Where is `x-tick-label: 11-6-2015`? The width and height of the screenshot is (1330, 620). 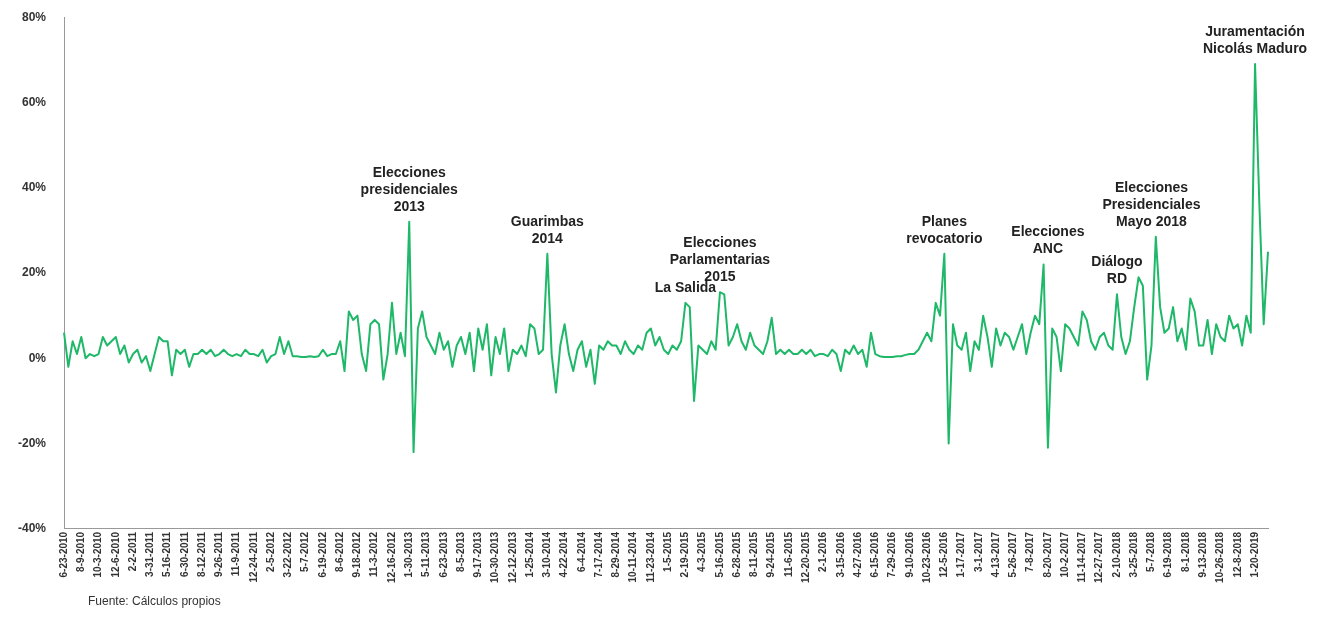
x-tick-label: 11-6-2015 is located at coordinates (788, 554).